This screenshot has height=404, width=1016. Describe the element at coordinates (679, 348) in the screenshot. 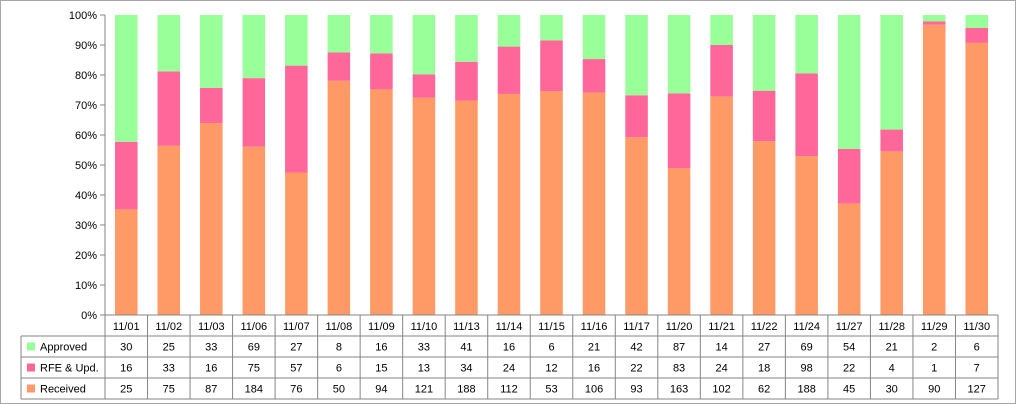

I see `table-cell-approved: 87` at that location.